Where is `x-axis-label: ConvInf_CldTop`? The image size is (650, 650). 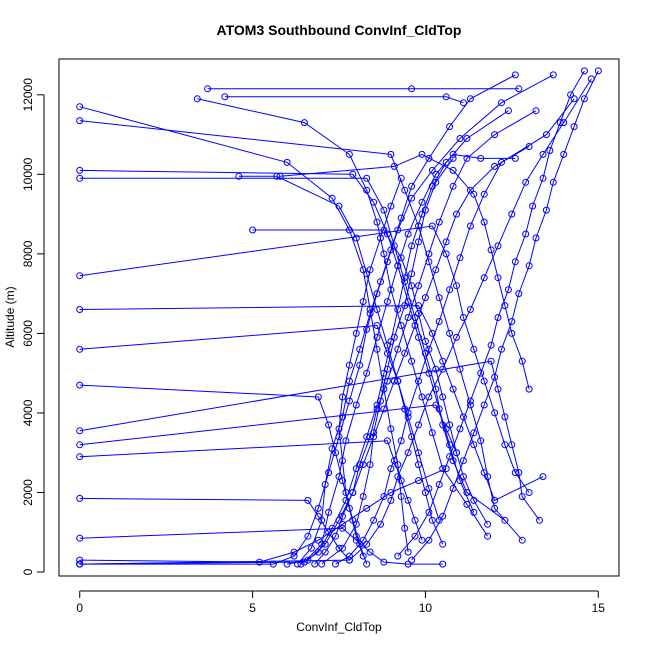
x-axis-label: ConvInf_CldTop is located at coordinates (339, 627).